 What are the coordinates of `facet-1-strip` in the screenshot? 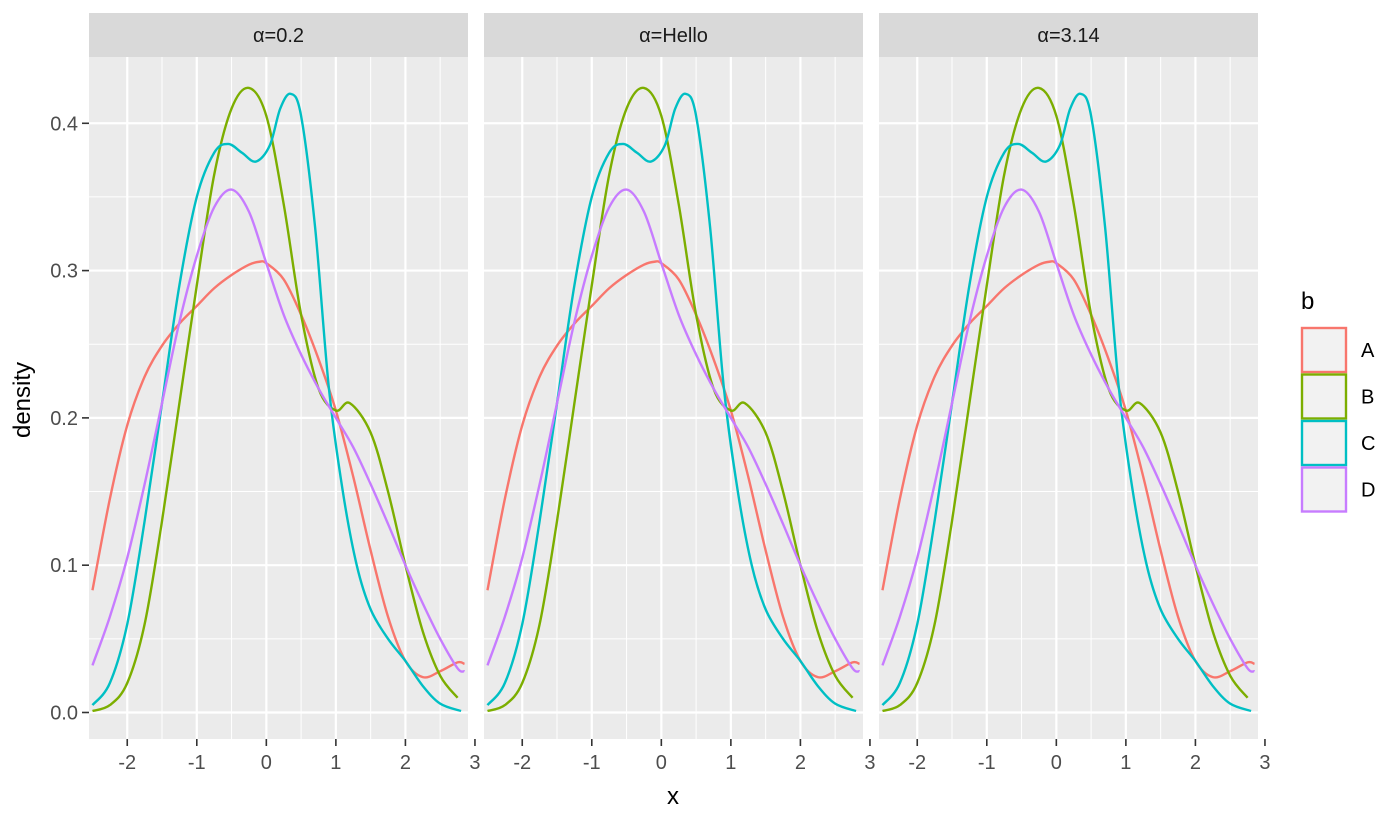 It's located at (278, 35).